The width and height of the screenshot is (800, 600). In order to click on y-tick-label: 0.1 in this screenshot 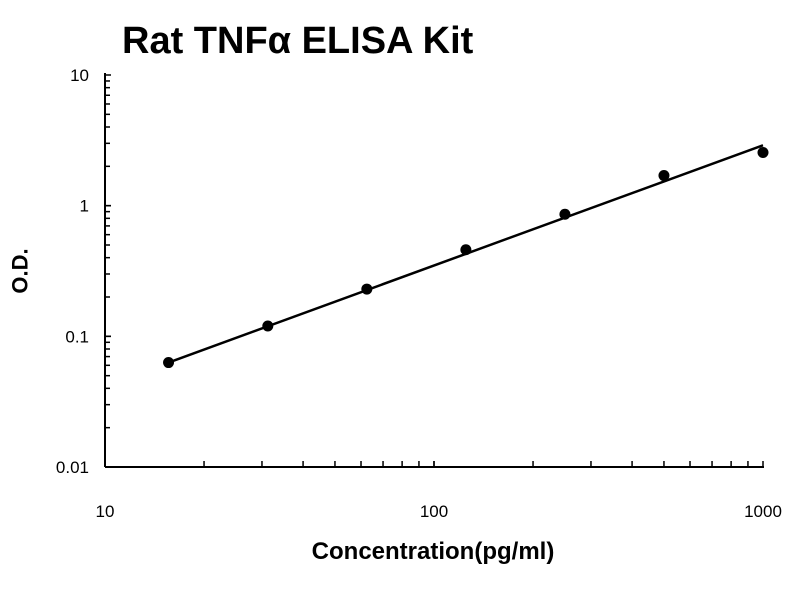, I will do `click(77, 336)`.